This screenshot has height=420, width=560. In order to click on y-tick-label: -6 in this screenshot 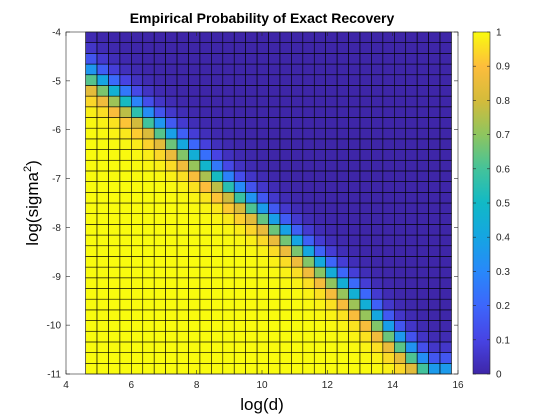, I will do `click(56, 130)`.